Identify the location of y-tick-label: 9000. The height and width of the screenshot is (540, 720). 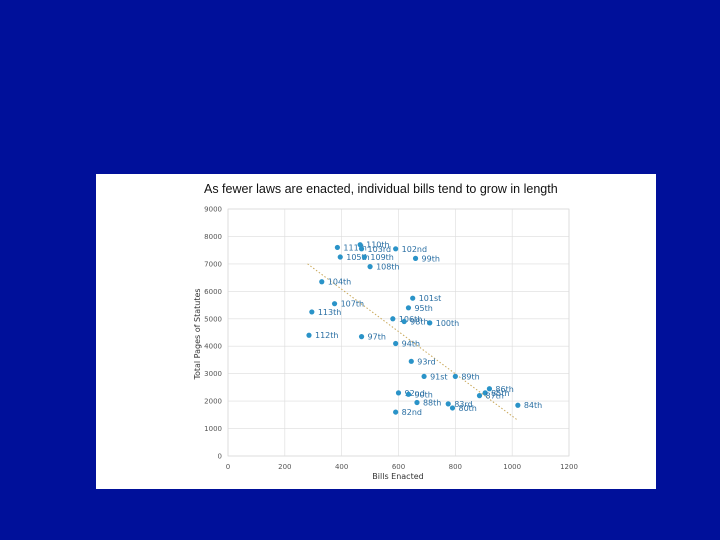
(213, 210).